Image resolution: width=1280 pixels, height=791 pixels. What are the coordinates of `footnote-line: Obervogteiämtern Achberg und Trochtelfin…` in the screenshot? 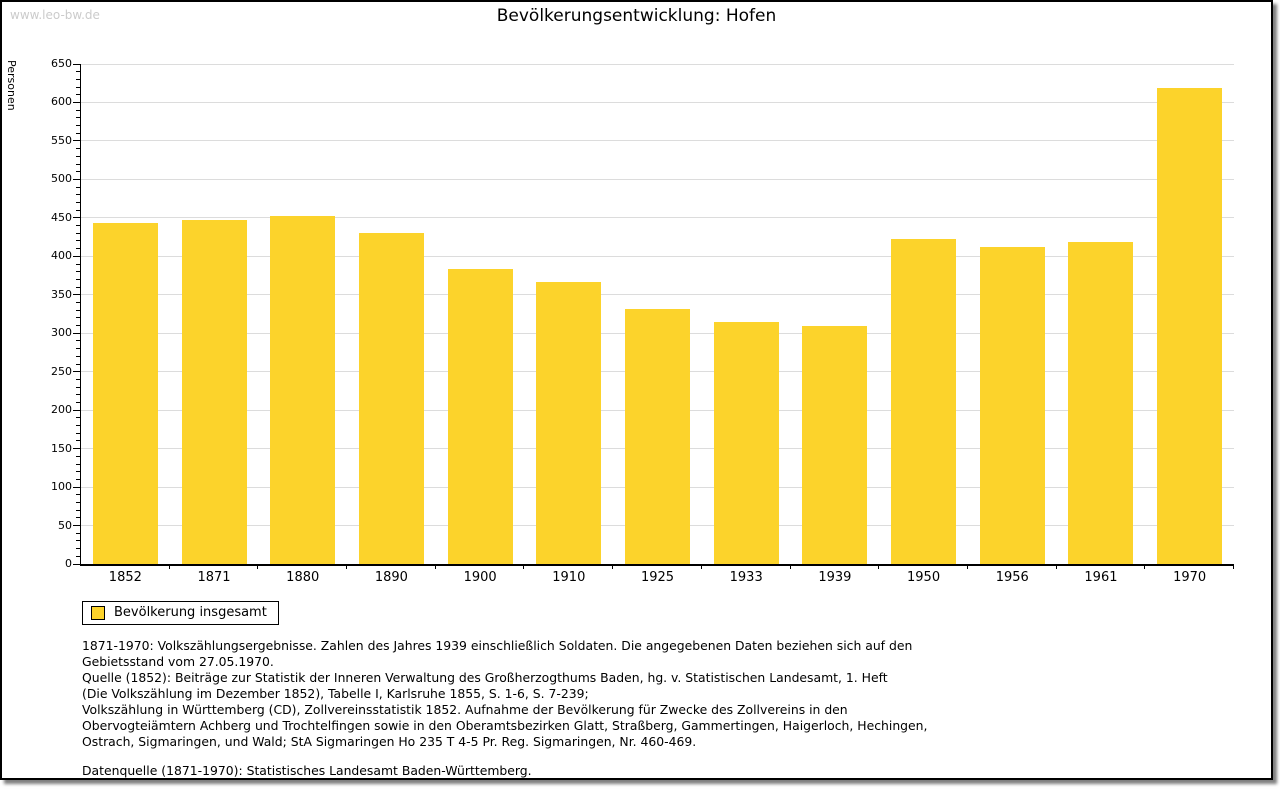 It's located at (505, 725).